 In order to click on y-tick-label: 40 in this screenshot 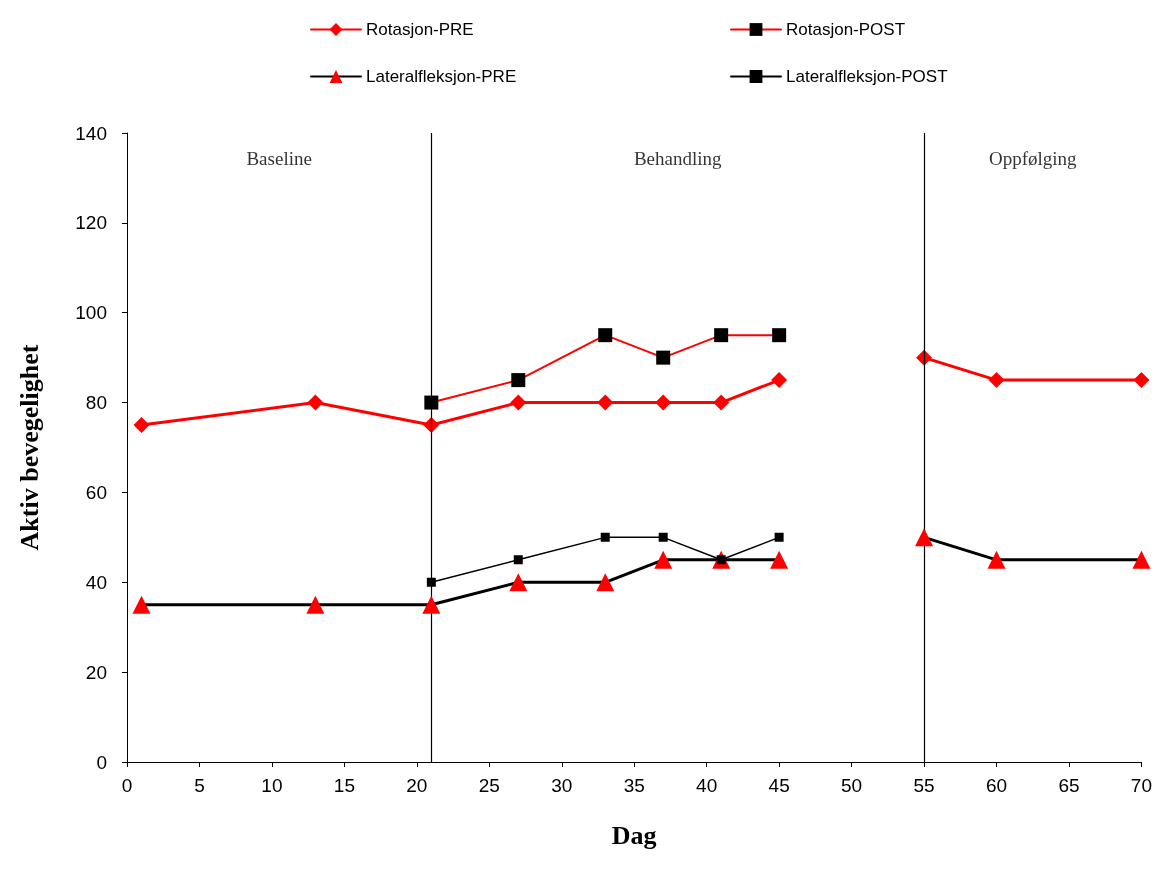, I will do `click(96, 582)`.